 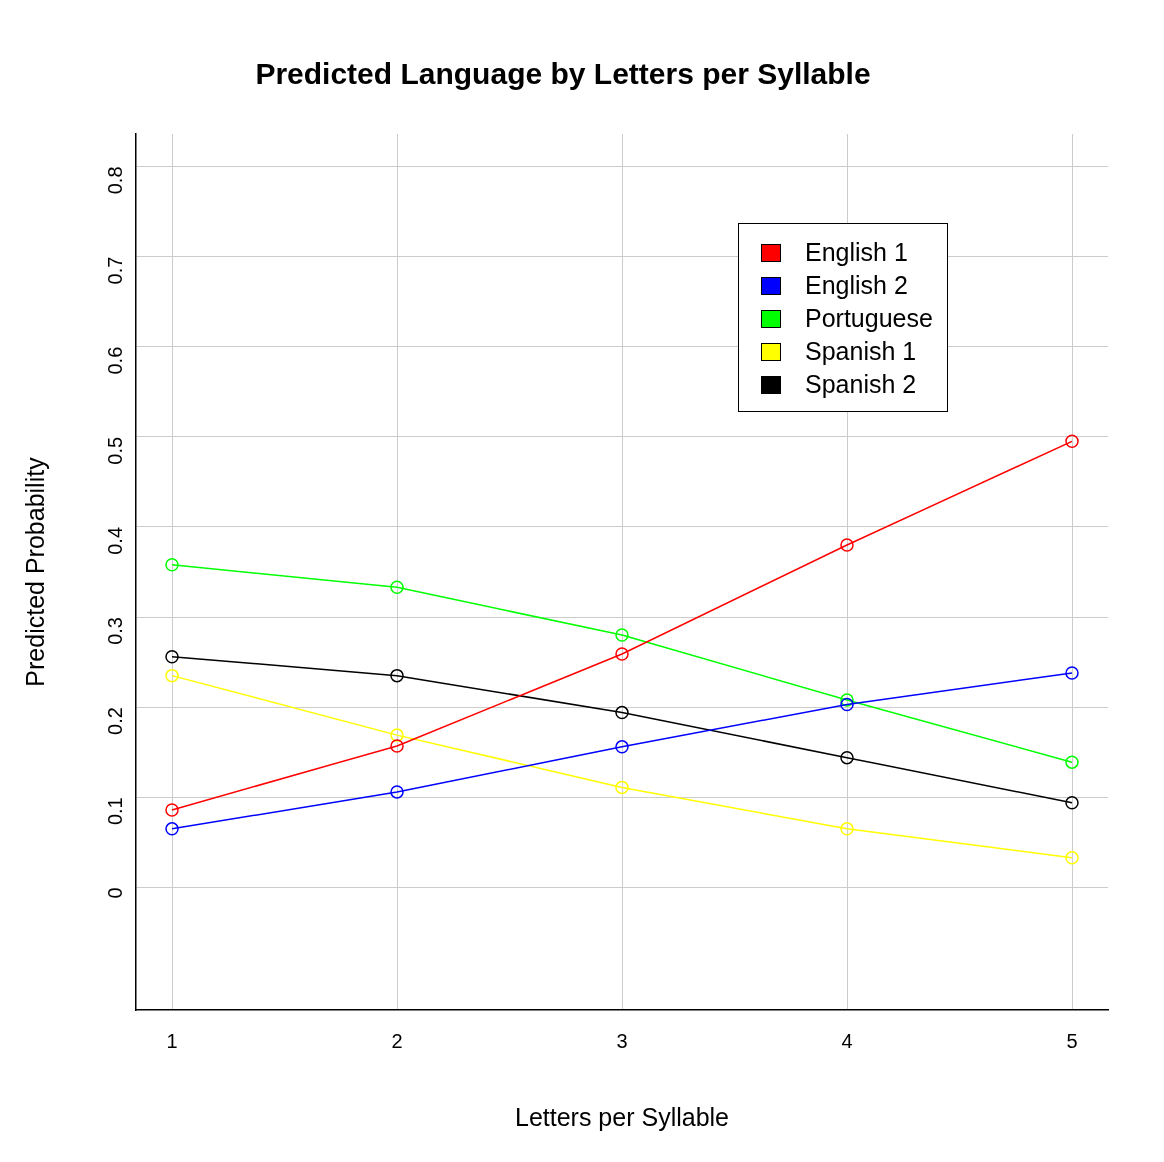 What do you see at coordinates (114, 811) in the screenshot?
I see `y-tick-label: 0.1` at bounding box center [114, 811].